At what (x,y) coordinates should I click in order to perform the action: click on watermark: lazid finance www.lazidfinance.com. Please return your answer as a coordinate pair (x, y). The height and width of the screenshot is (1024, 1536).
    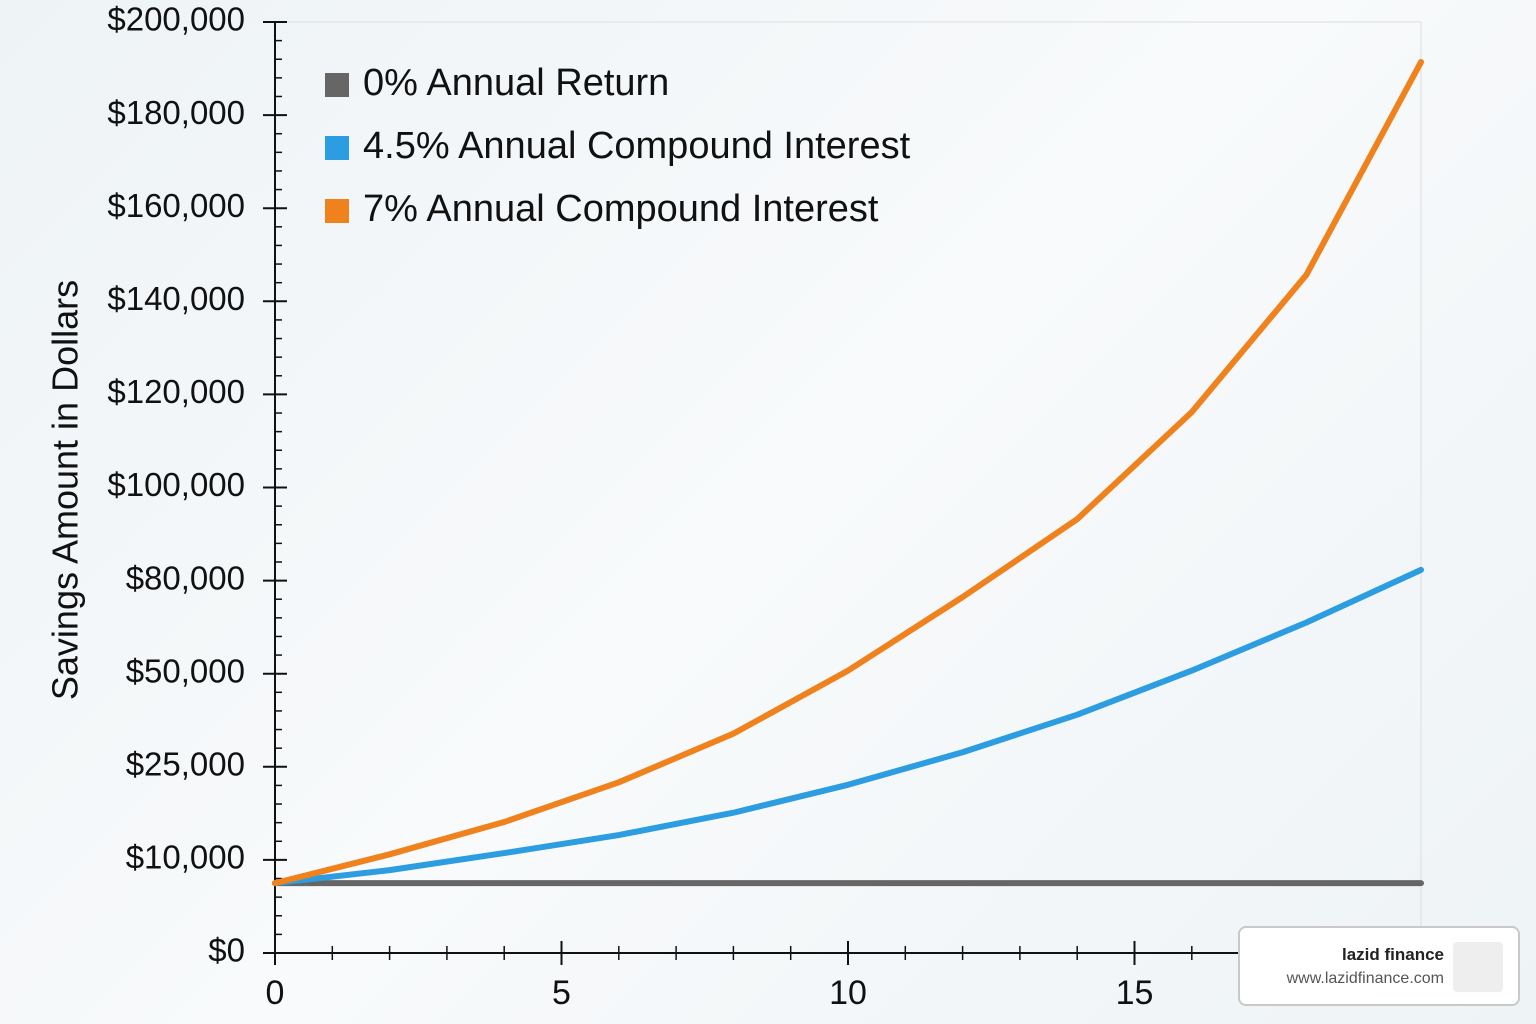
    Looking at the image, I should click on (1379, 966).